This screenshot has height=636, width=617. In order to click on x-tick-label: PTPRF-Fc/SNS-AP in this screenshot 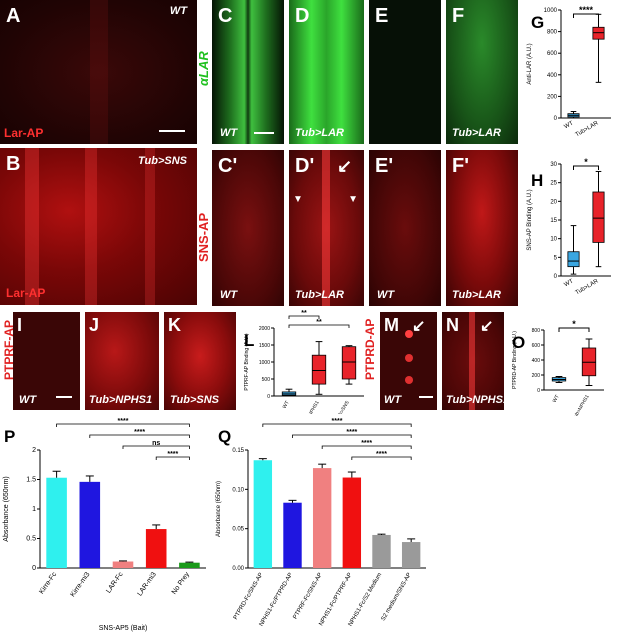, I will do `click(308, 596)`.